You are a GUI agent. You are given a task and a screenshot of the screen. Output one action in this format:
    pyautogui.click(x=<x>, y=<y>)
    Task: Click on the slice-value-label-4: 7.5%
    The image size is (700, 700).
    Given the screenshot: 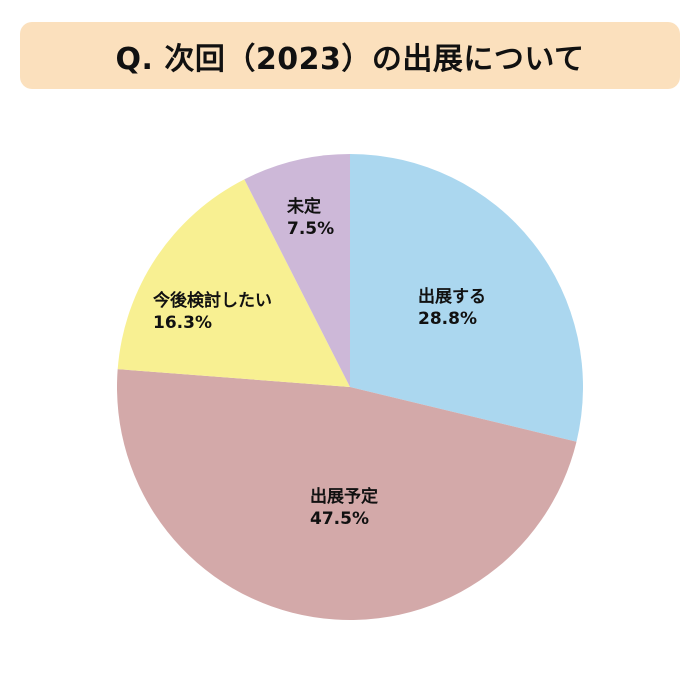 What is the action you would take?
    pyautogui.click(x=310, y=229)
    